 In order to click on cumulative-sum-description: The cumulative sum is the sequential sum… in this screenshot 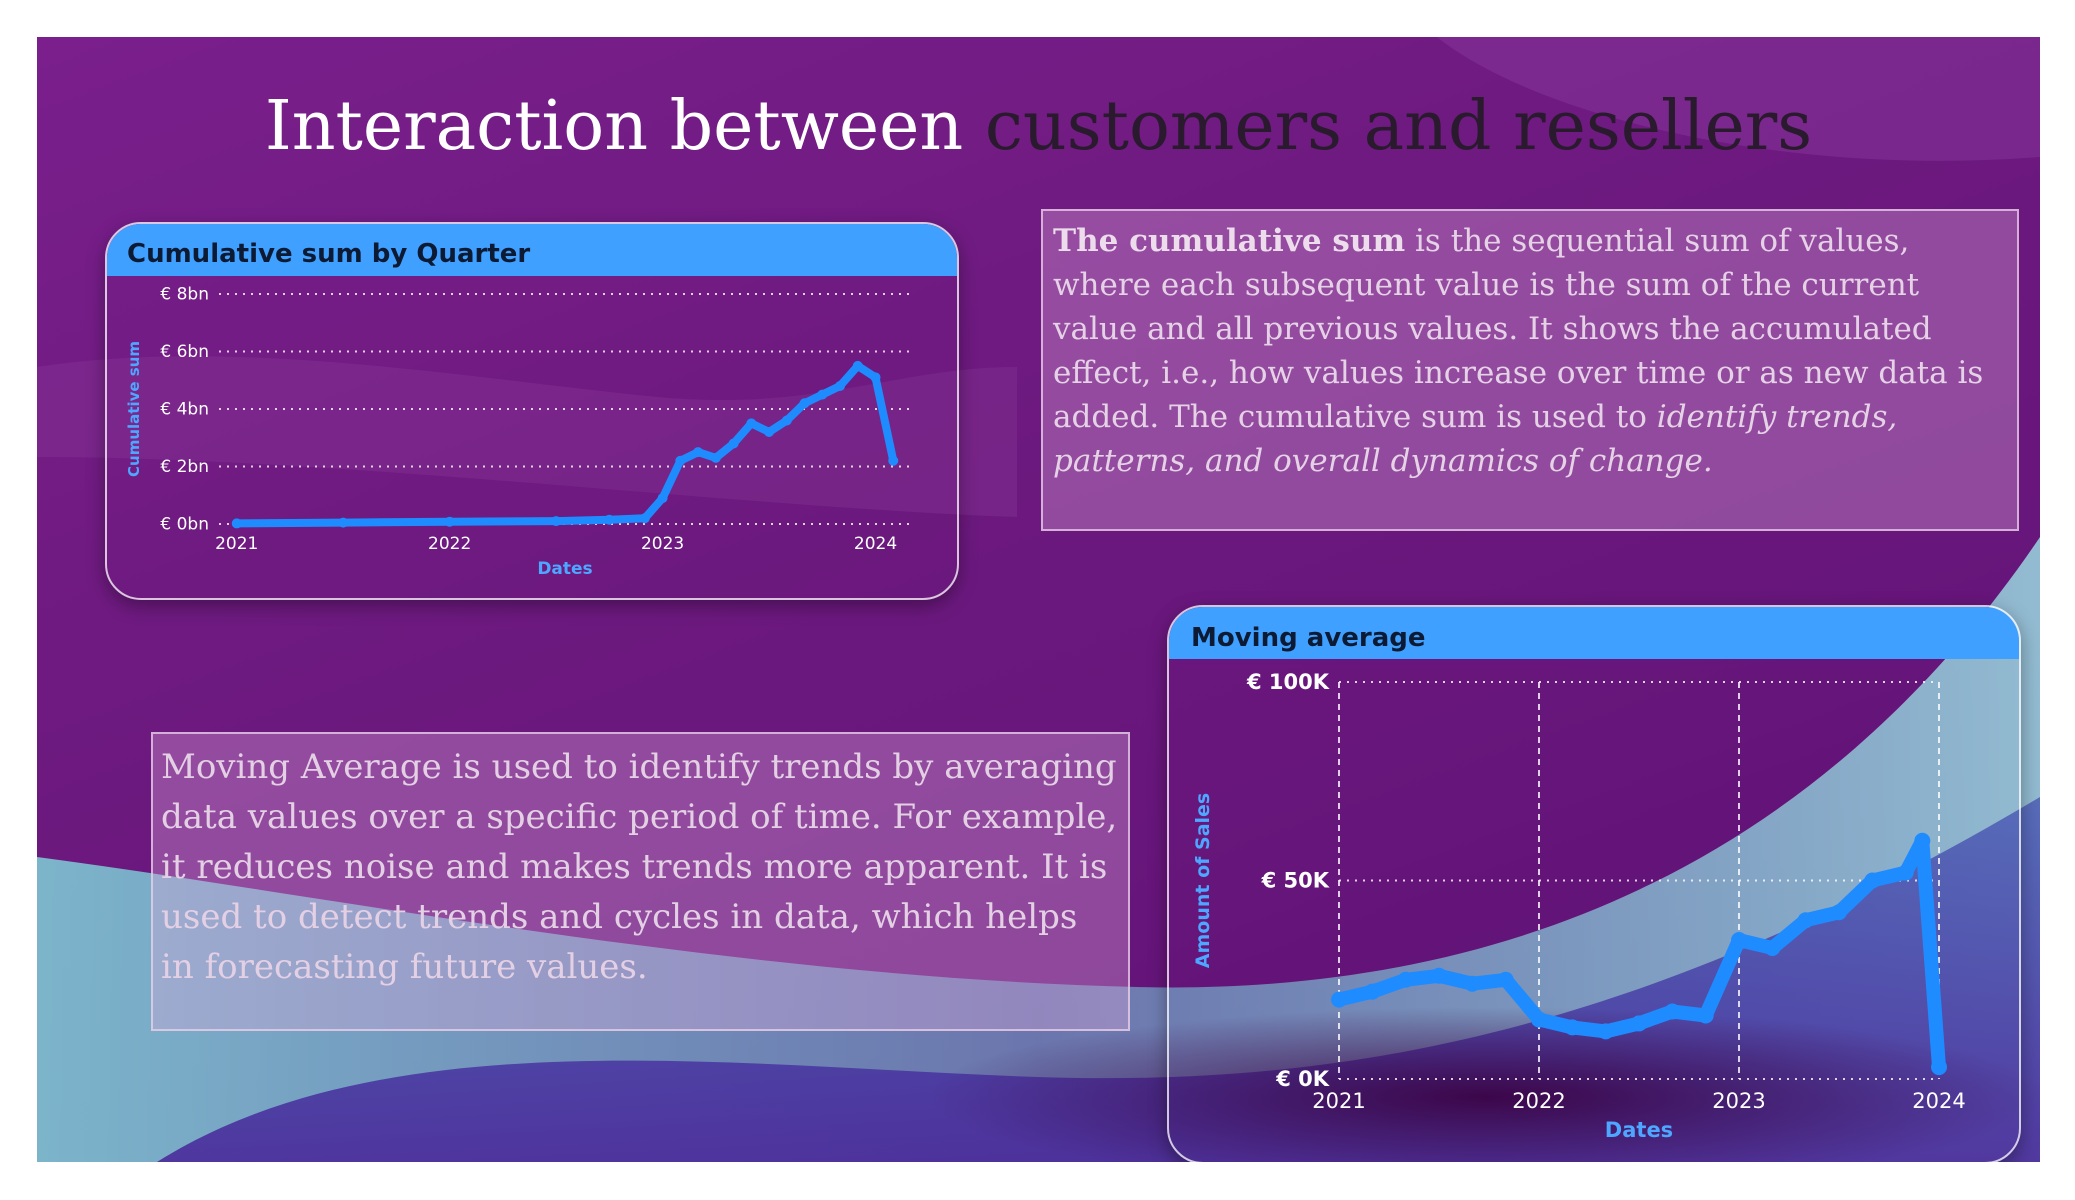, I will do `click(1530, 370)`.